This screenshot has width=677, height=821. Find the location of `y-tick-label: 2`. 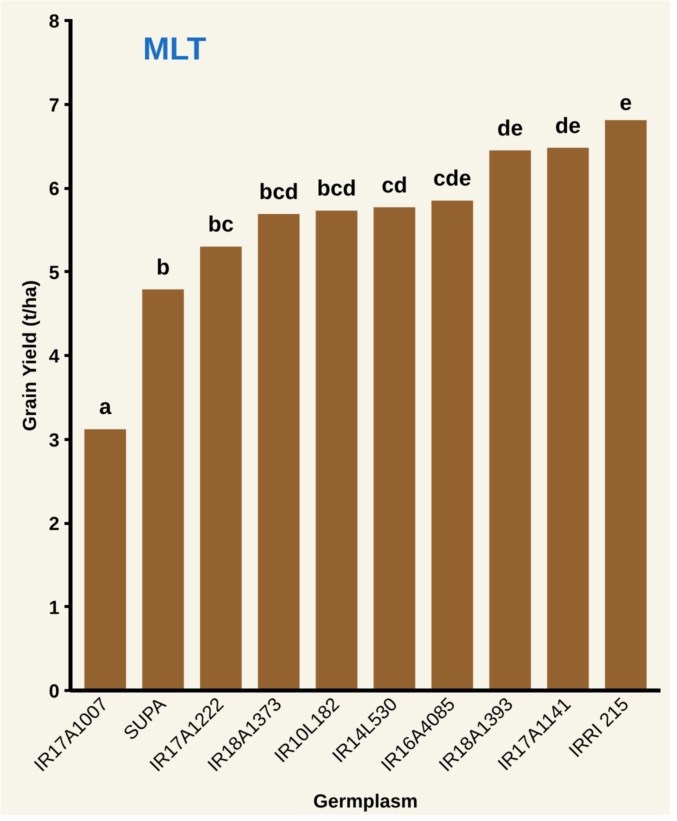

y-tick-label: 2 is located at coordinates (54, 524).